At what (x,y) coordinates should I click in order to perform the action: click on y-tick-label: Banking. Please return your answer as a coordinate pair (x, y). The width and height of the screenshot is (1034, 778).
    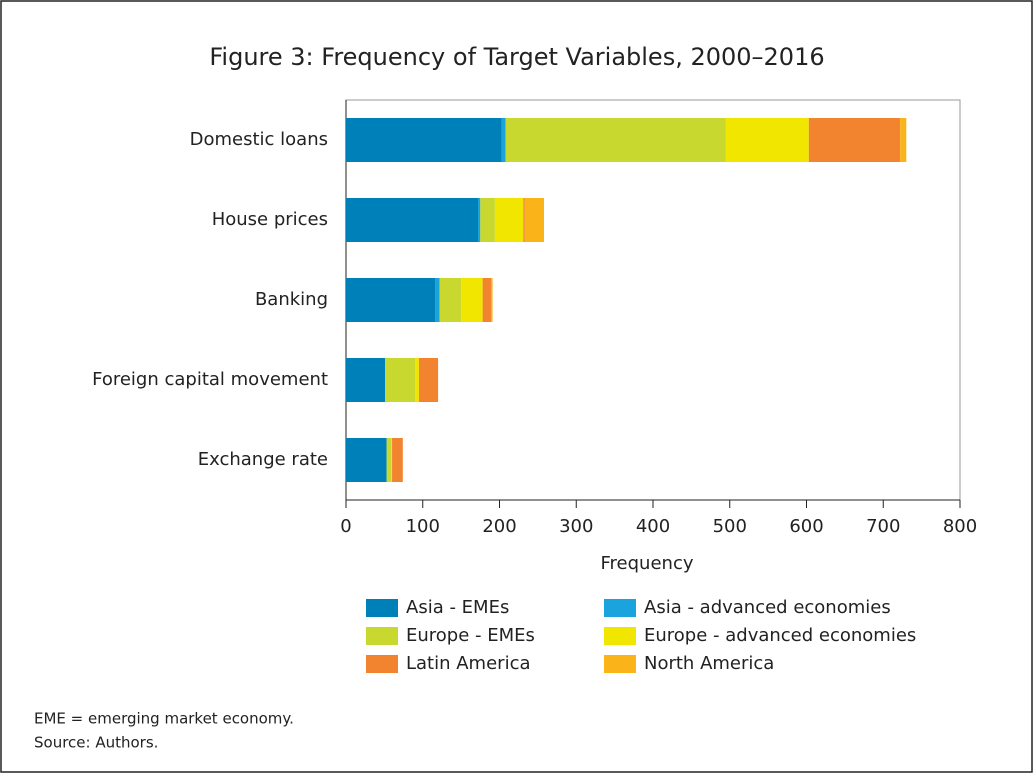
    Looking at the image, I should click on (291, 299).